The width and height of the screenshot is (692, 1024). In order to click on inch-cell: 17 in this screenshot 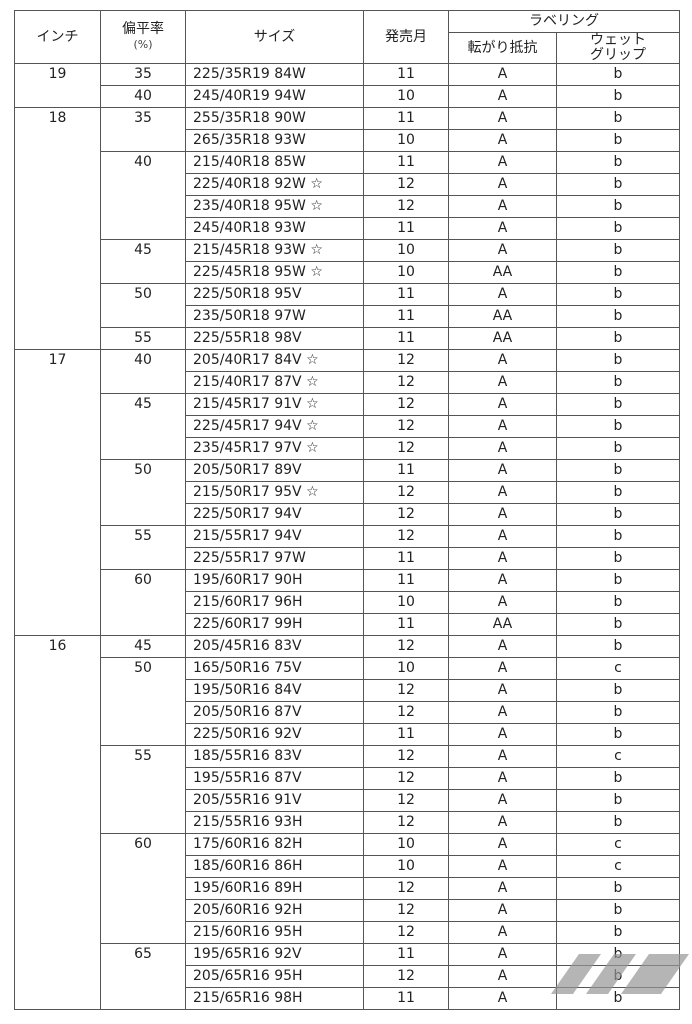, I will do `click(57, 492)`.